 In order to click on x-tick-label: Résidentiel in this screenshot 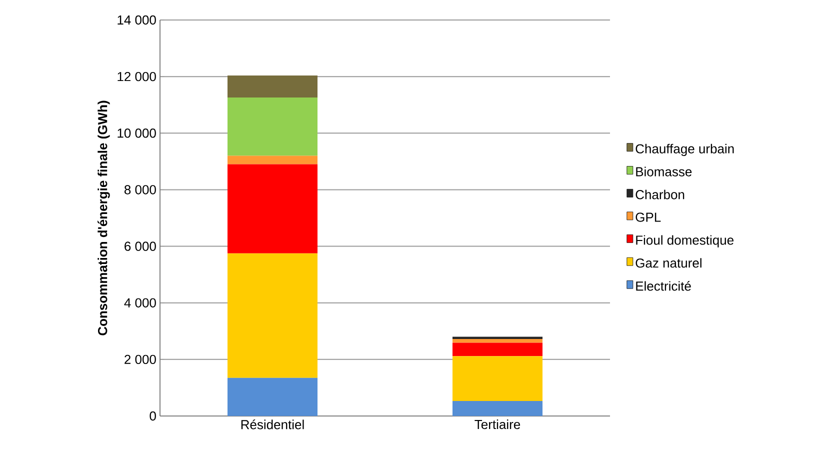, I will do `click(272, 425)`.